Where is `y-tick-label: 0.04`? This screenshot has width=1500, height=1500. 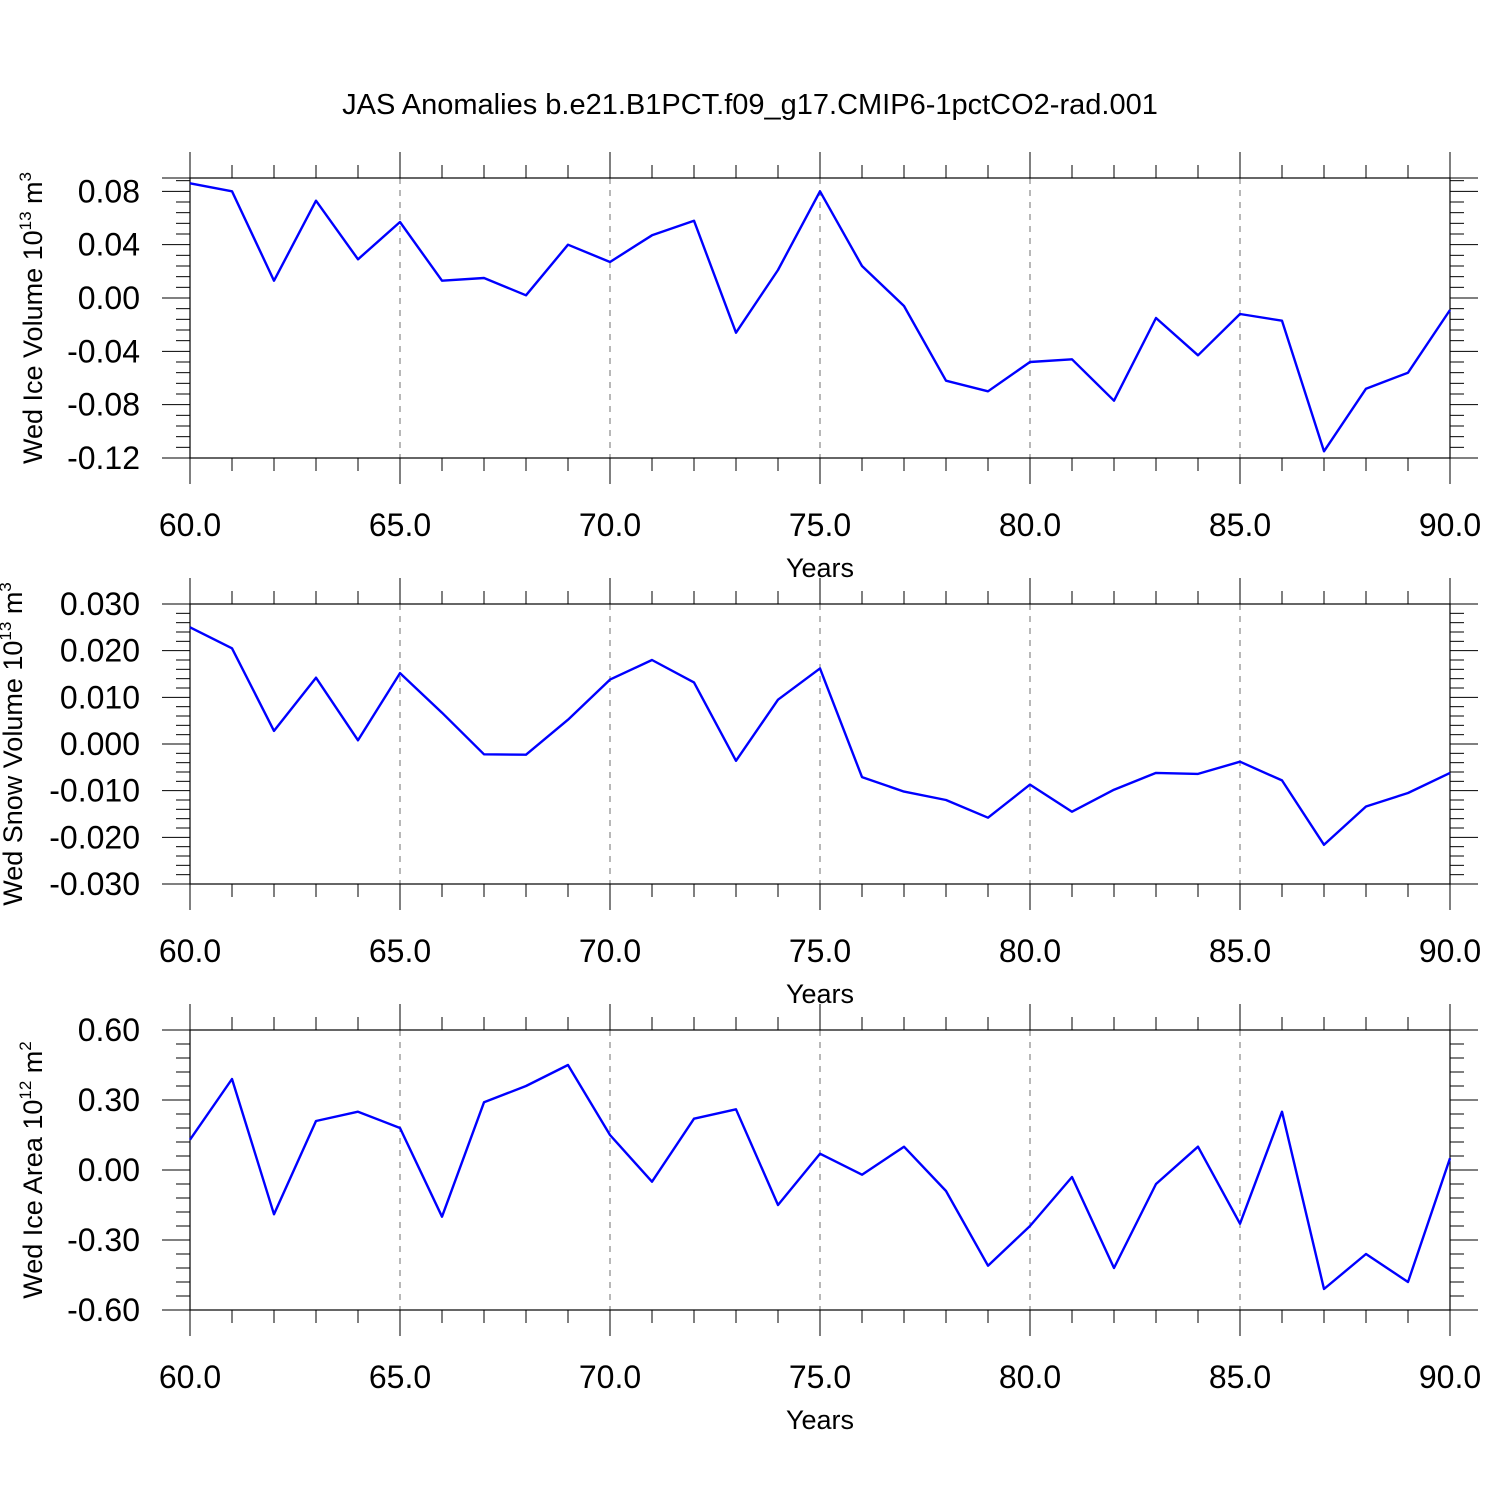 y-tick-label: 0.04 is located at coordinates (109, 245).